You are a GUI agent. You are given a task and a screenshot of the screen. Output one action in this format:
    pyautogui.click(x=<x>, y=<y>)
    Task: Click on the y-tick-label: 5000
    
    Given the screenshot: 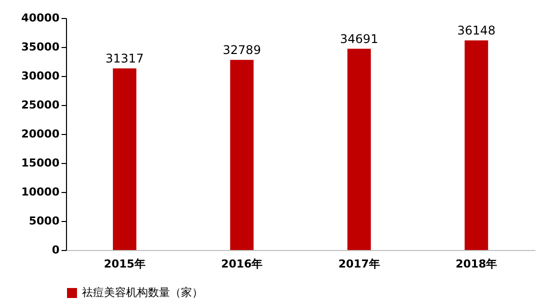 What is the action you would take?
    pyautogui.click(x=44, y=221)
    